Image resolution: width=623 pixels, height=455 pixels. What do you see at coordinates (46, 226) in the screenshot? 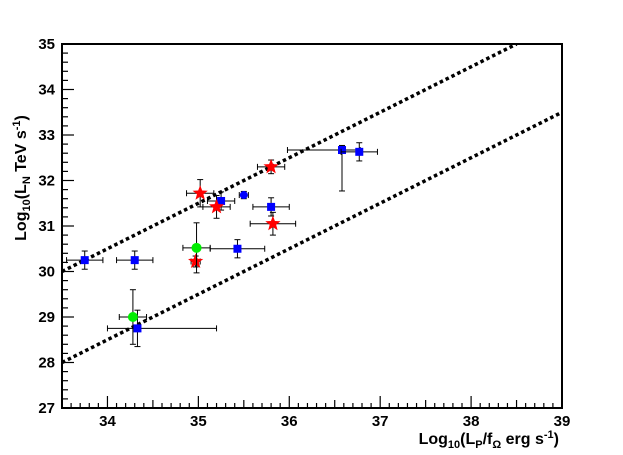
I see `y-tick-label: 31` at bounding box center [46, 226].